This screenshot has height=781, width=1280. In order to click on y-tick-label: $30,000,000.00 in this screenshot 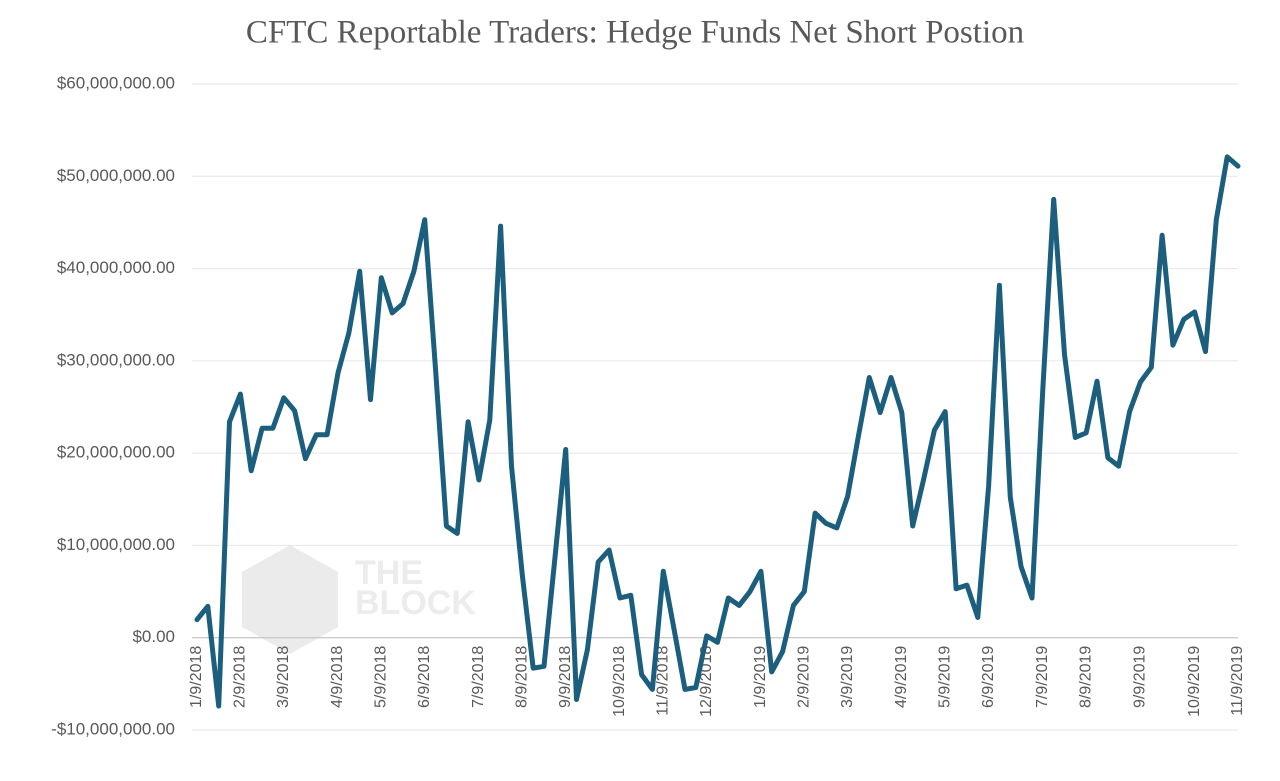, I will do `click(116, 359)`.